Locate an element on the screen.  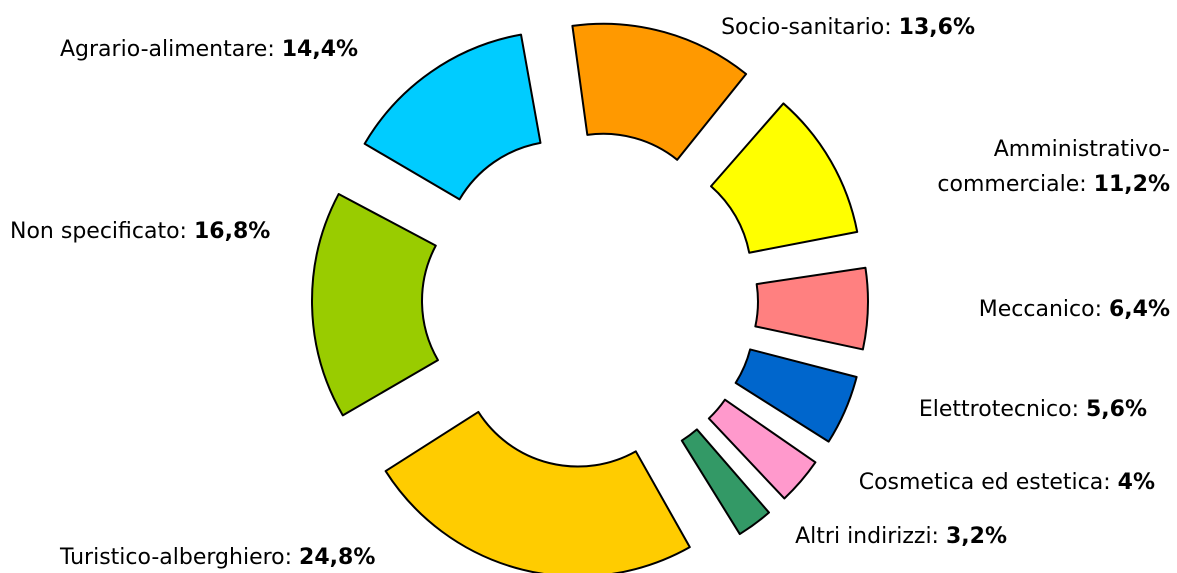
slice-label: Meccanico: is located at coordinates (1040, 309).